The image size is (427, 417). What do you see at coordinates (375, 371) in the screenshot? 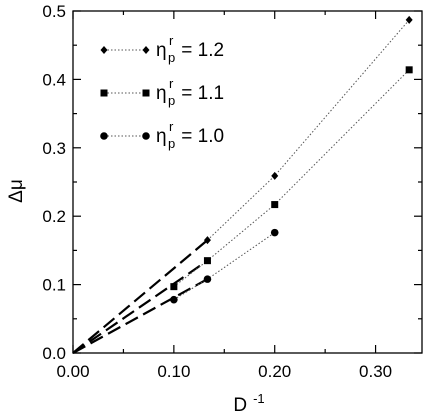
I see `x-tick-label: 0.30` at bounding box center [375, 371].